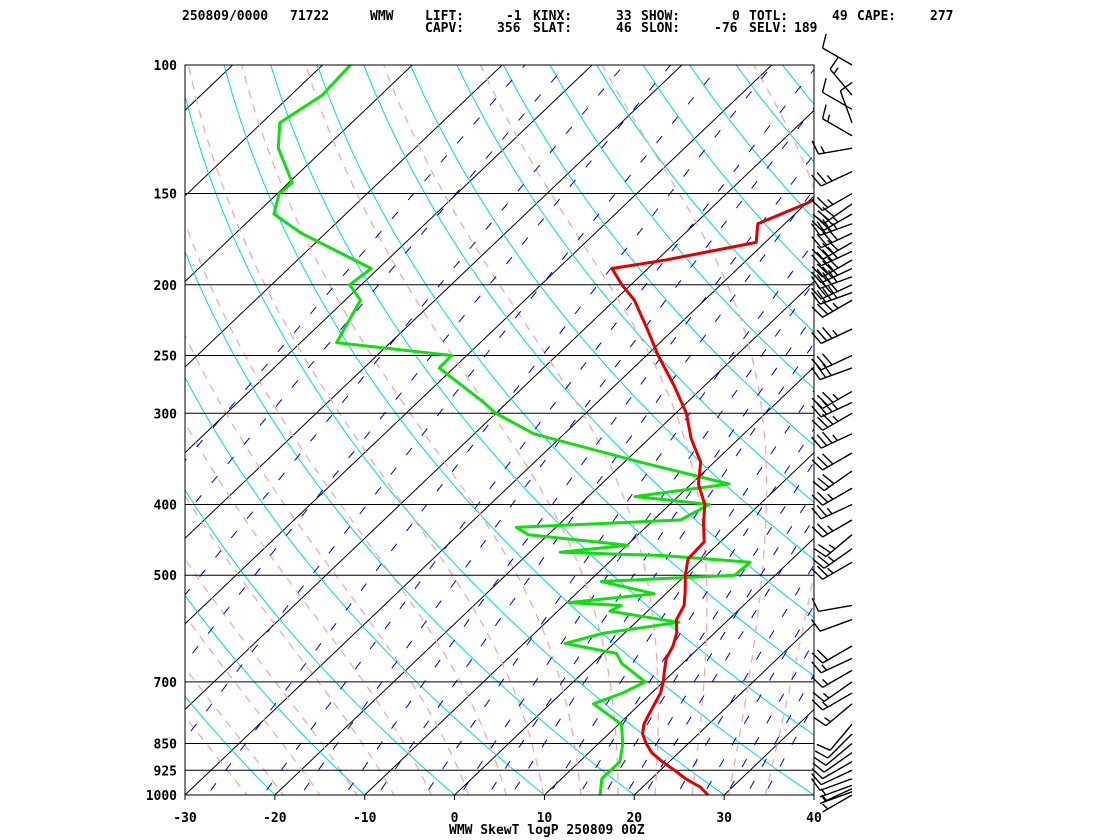 The height and width of the screenshot is (840, 1120). I want to click on temperature-tick-label: 40, so click(814, 818).